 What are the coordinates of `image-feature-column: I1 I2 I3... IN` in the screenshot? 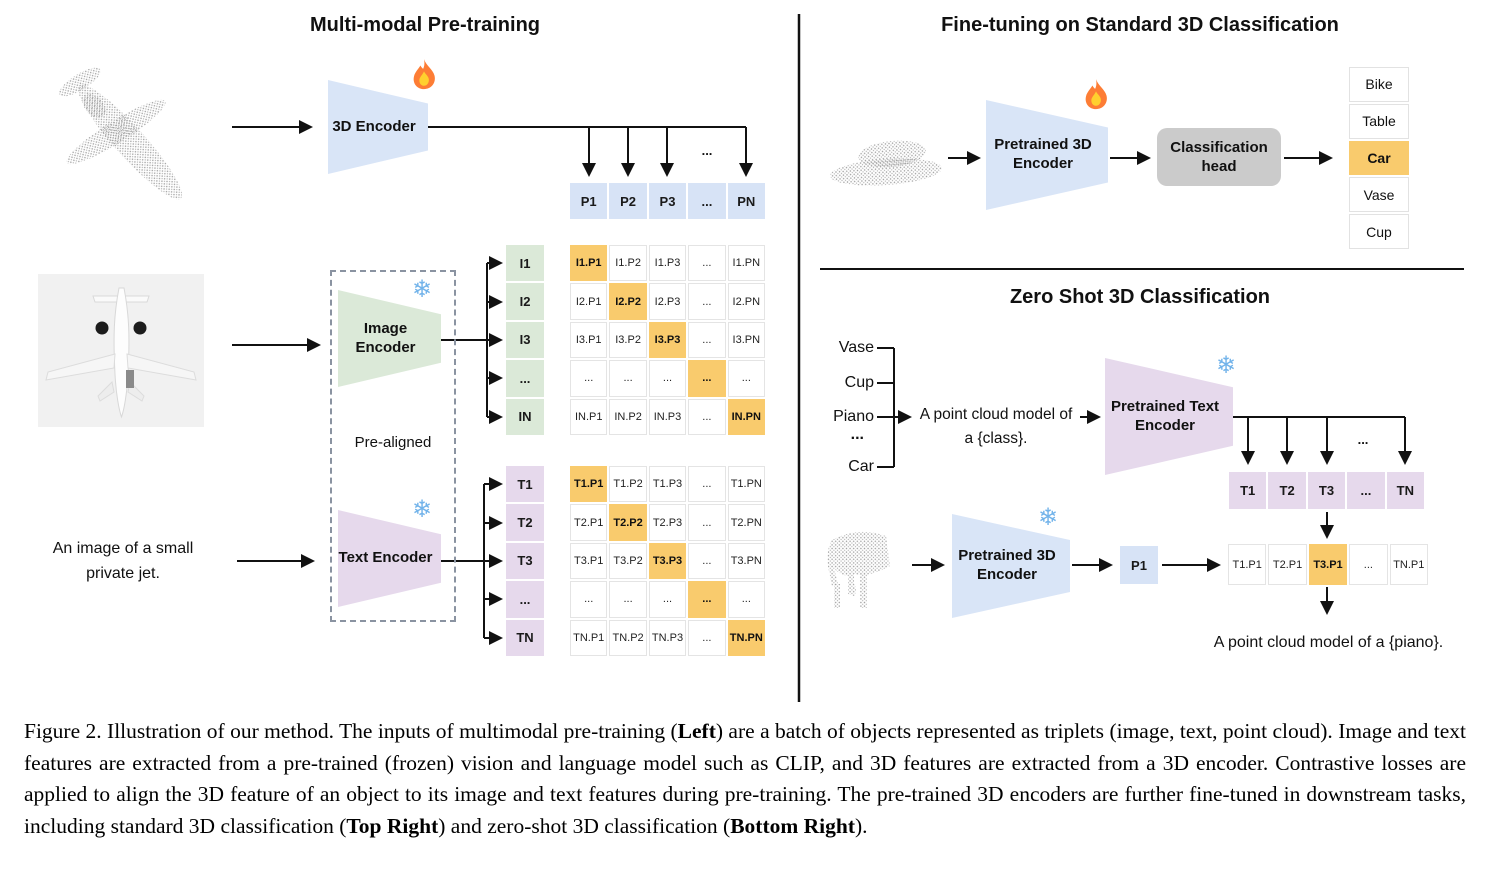 It's located at (525, 340).